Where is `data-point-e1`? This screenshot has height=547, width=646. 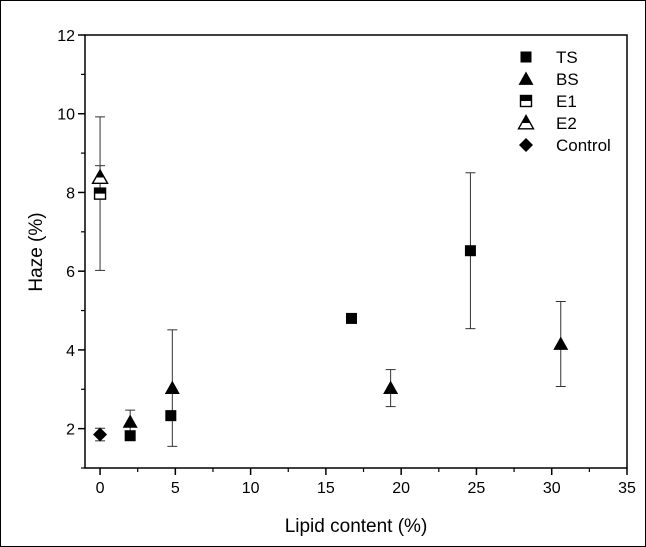
data-point-e1 is located at coordinates (100, 193).